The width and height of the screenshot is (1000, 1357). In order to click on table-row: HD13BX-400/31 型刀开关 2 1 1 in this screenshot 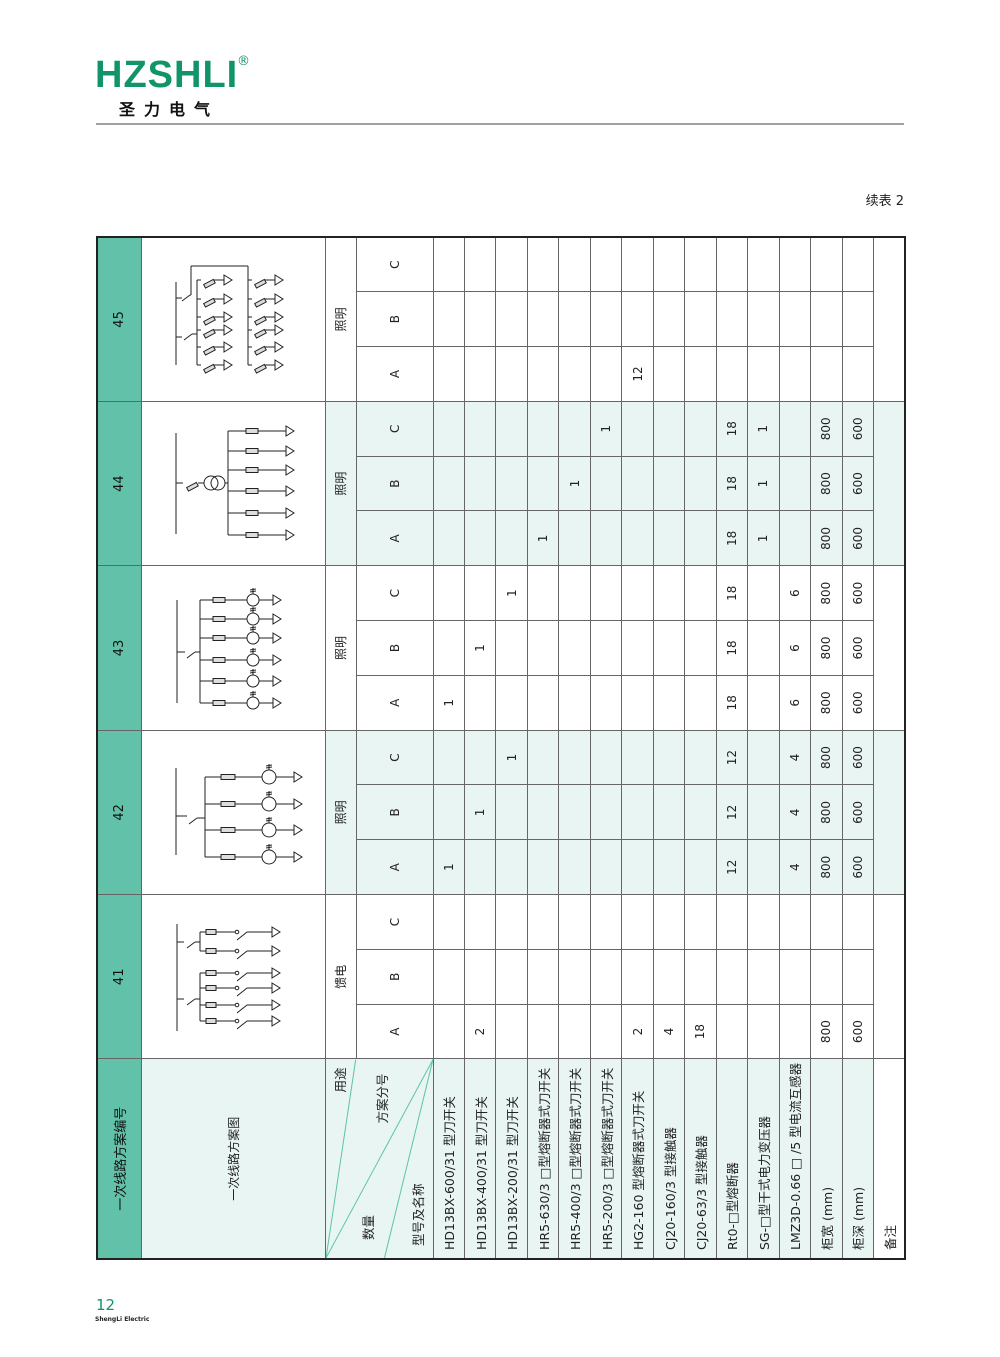, I will do `click(480, 747)`.